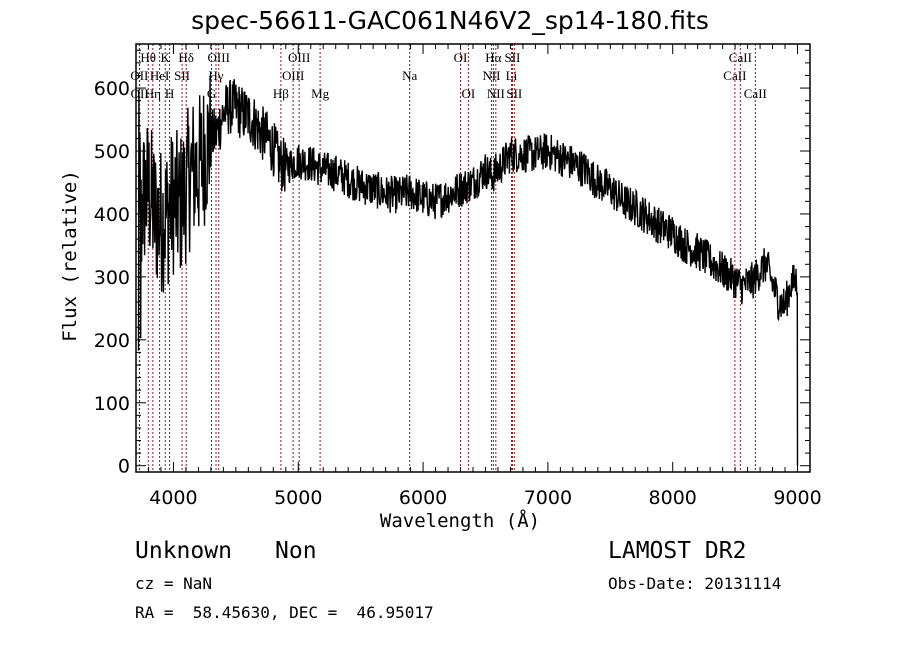 The image size is (900, 649). I want to click on survey-label: LAMOST DR2, so click(677, 551).